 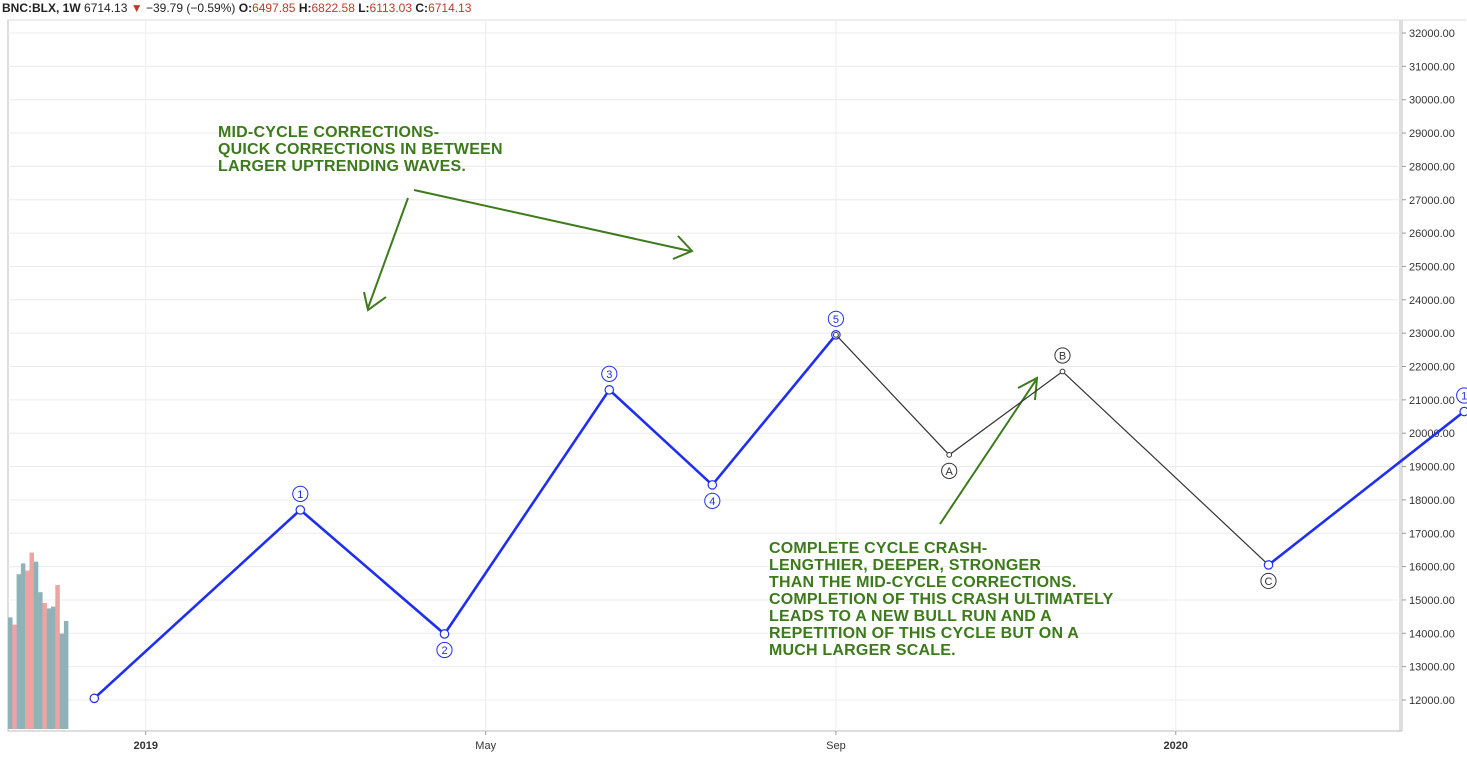 What do you see at coordinates (190, 8) in the screenshot?
I see `price-change: −39.79 (−0.59%)` at bounding box center [190, 8].